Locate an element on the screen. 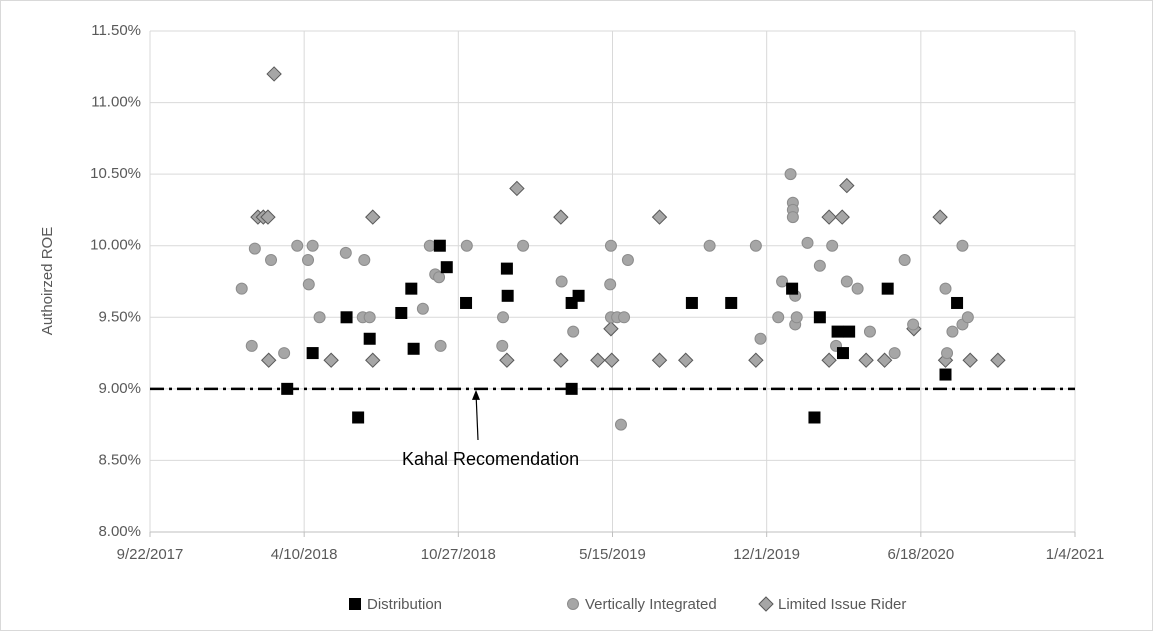 The image size is (1154, 637). legend-item: Distribution is located at coordinates (395, 604).